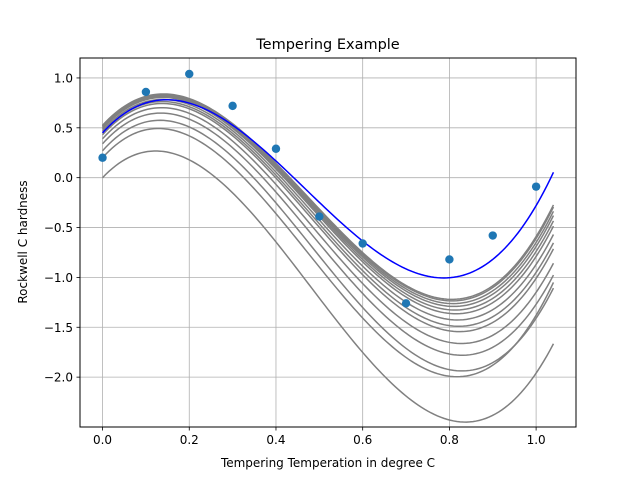  What do you see at coordinates (23, 241) in the screenshot?
I see `y-axis-label: Rockwell C hardness` at bounding box center [23, 241].